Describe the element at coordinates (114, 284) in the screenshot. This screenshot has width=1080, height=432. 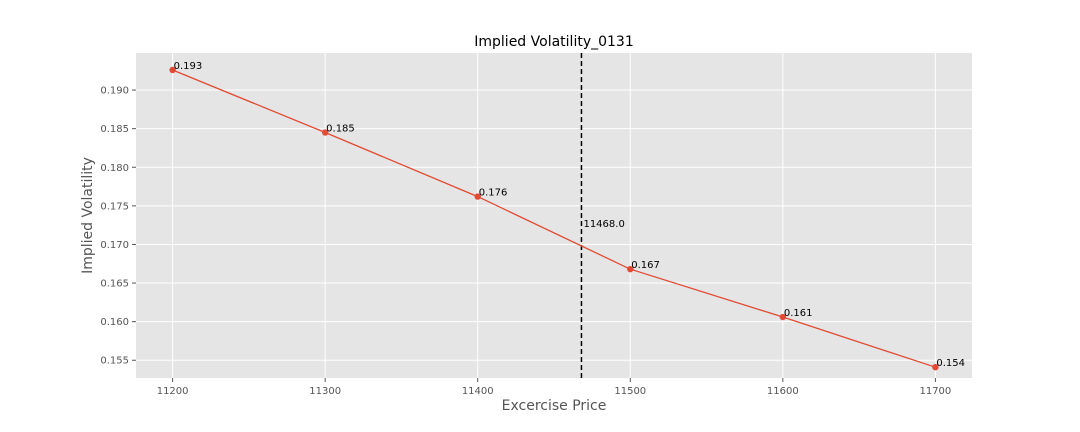
I see `y-tick-label: 0.165` at that location.